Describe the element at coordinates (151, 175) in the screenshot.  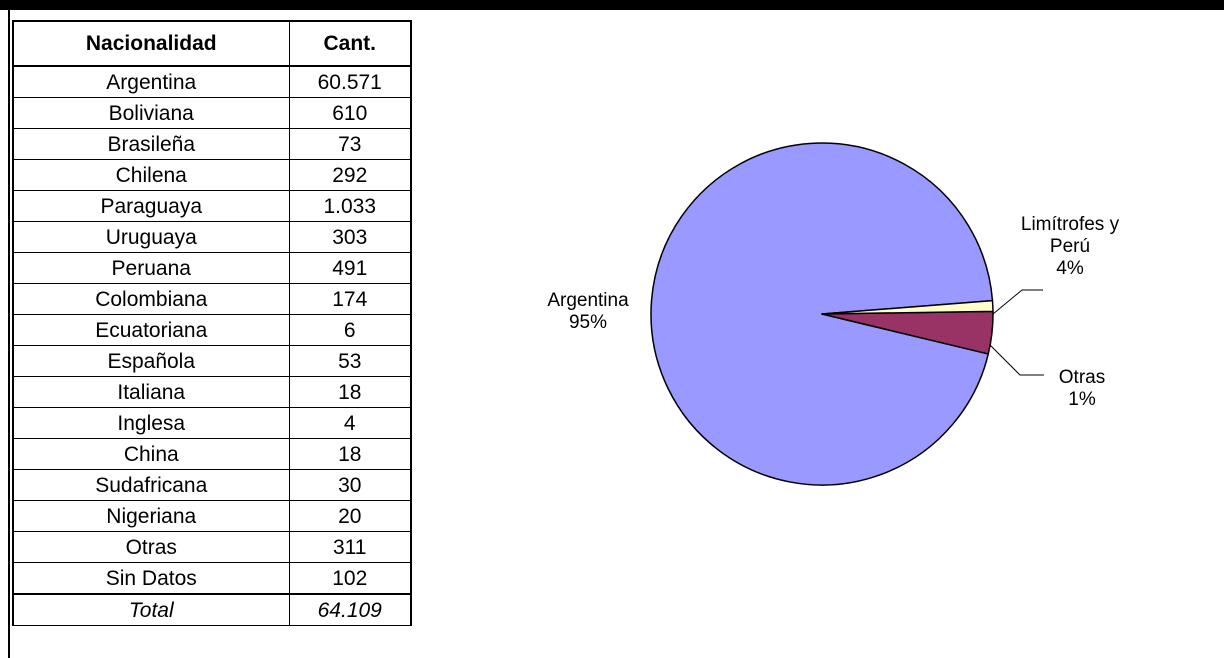
I see `row-name: Chilena` at that location.